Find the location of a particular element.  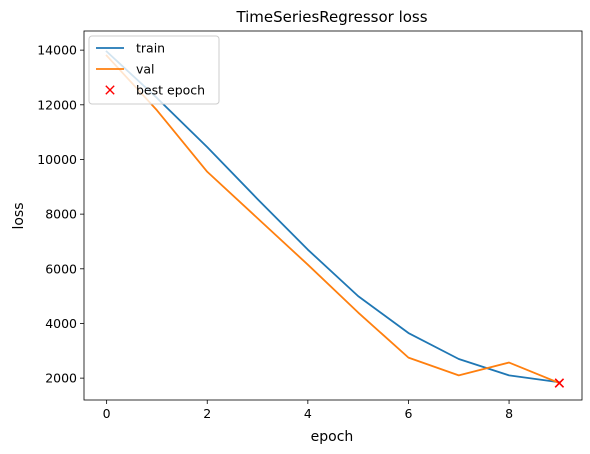

marker-layer is located at coordinates (559, 383).